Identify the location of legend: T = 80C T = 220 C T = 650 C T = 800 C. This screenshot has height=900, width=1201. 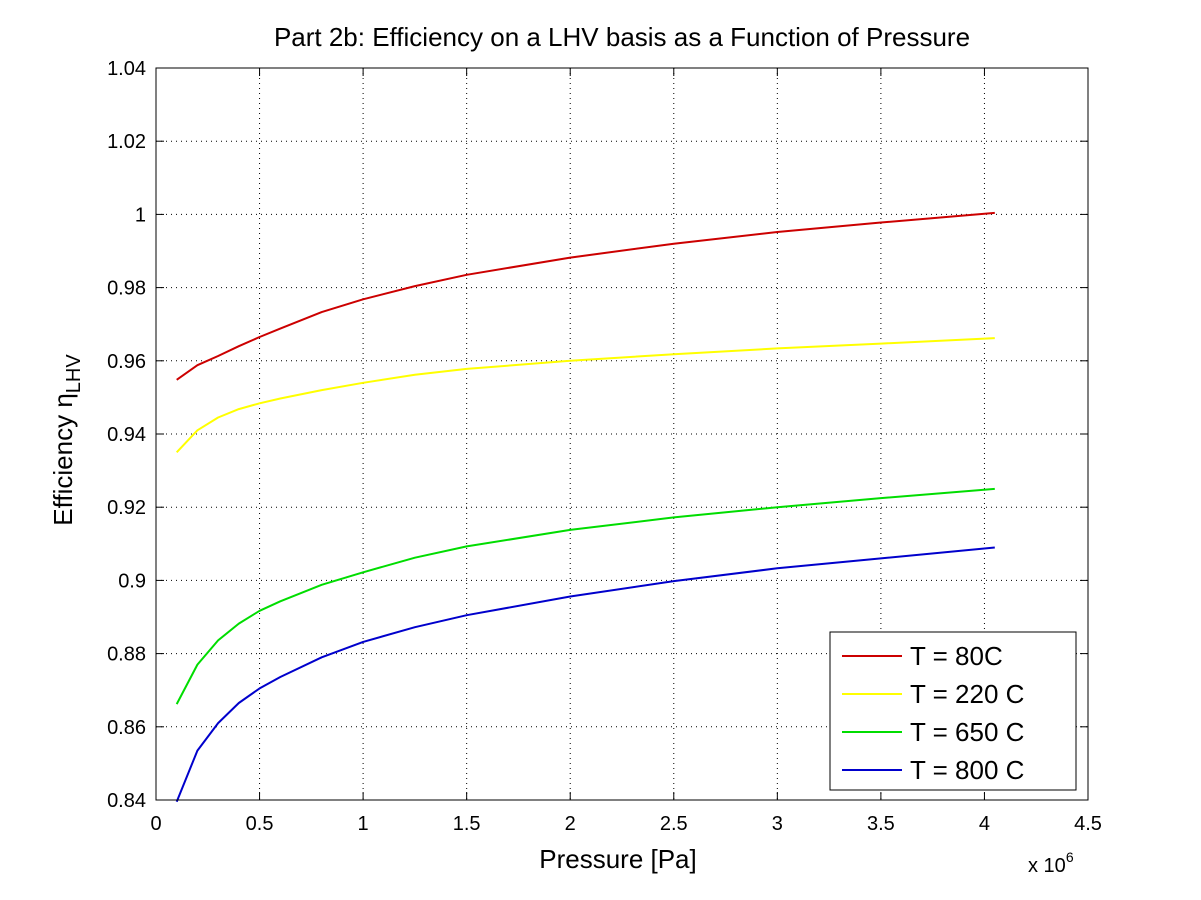
(953, 711).